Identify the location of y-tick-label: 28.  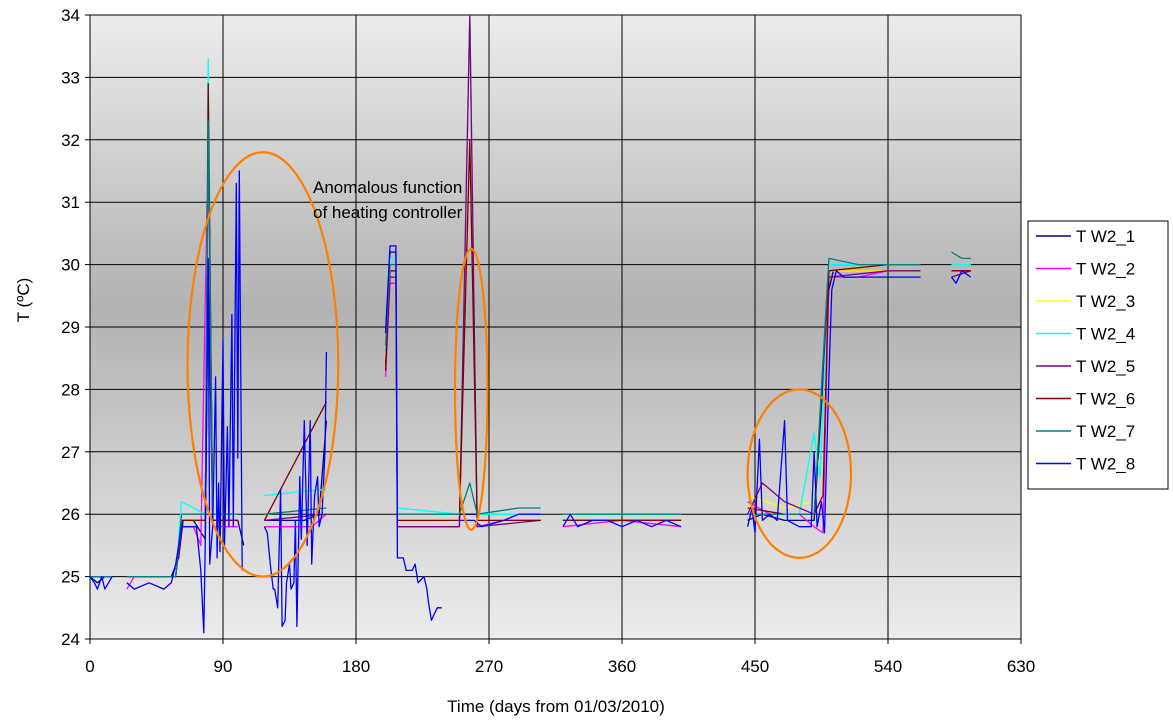
(70, 389).